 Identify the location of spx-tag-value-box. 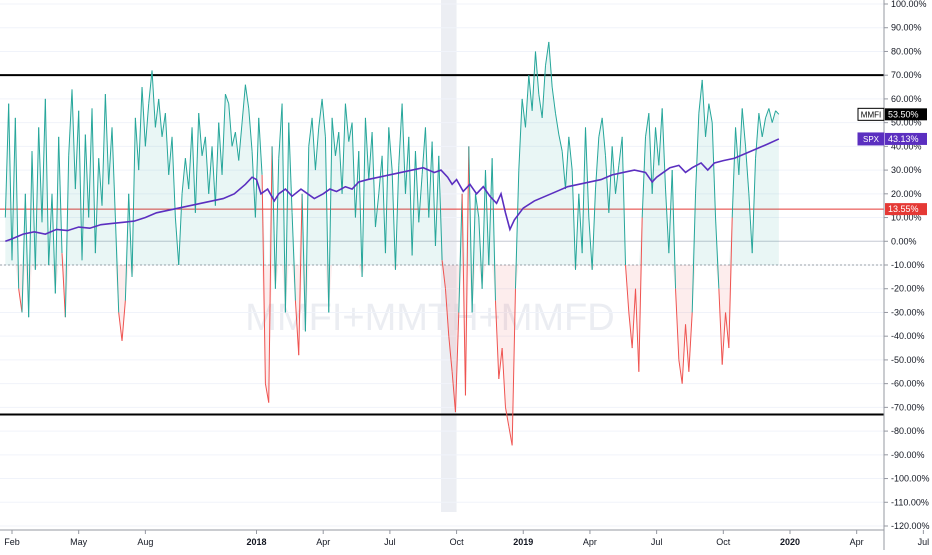
(906, 138).